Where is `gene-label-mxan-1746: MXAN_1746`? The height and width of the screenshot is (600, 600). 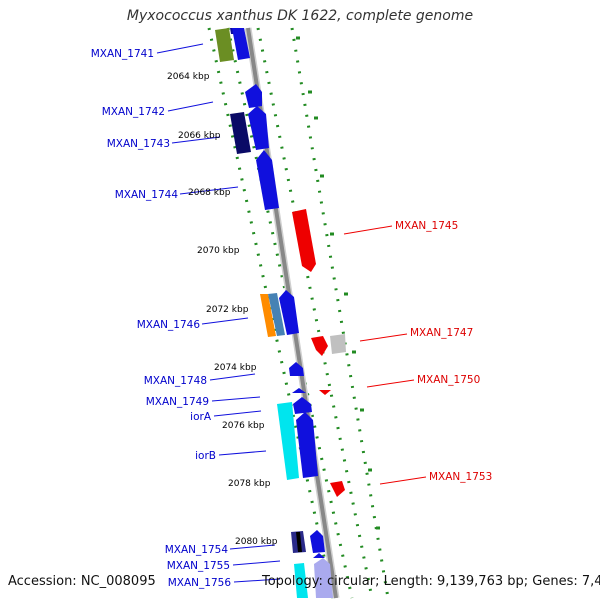
gene-label-mxan-1746: MXAN_1746 is located at coordinates (169, 325).